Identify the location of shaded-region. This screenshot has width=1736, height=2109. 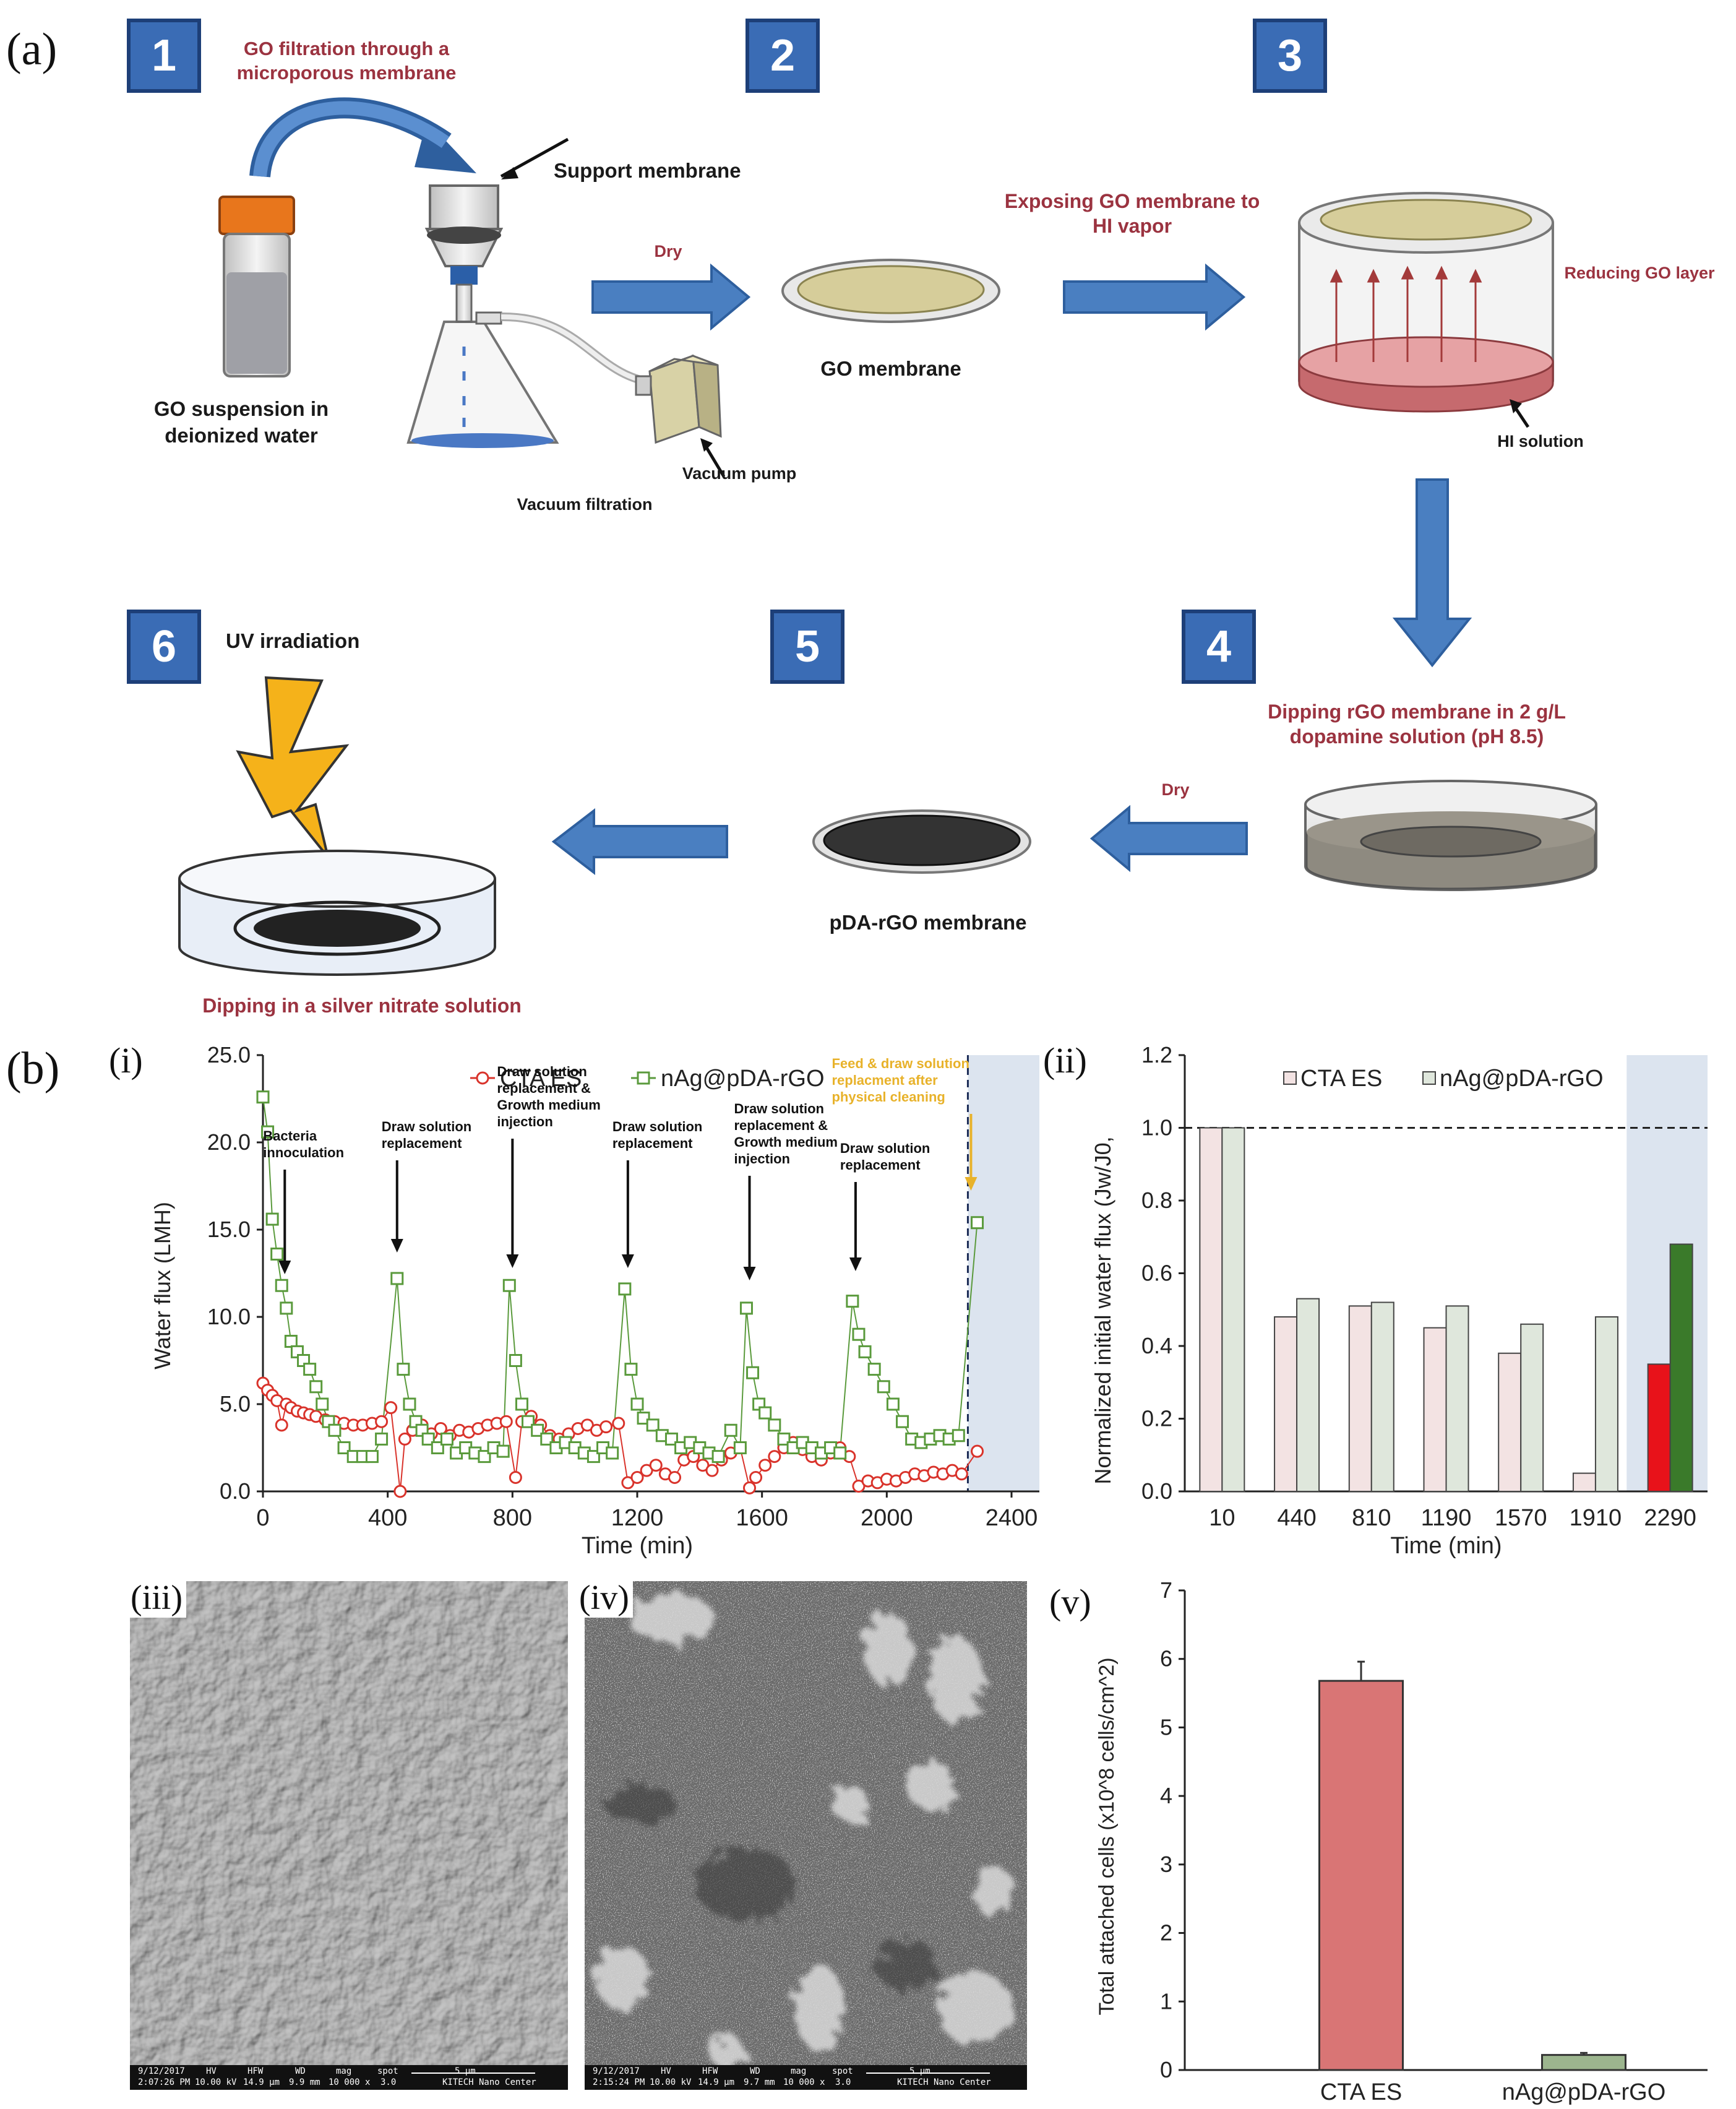
(1003, 1273).